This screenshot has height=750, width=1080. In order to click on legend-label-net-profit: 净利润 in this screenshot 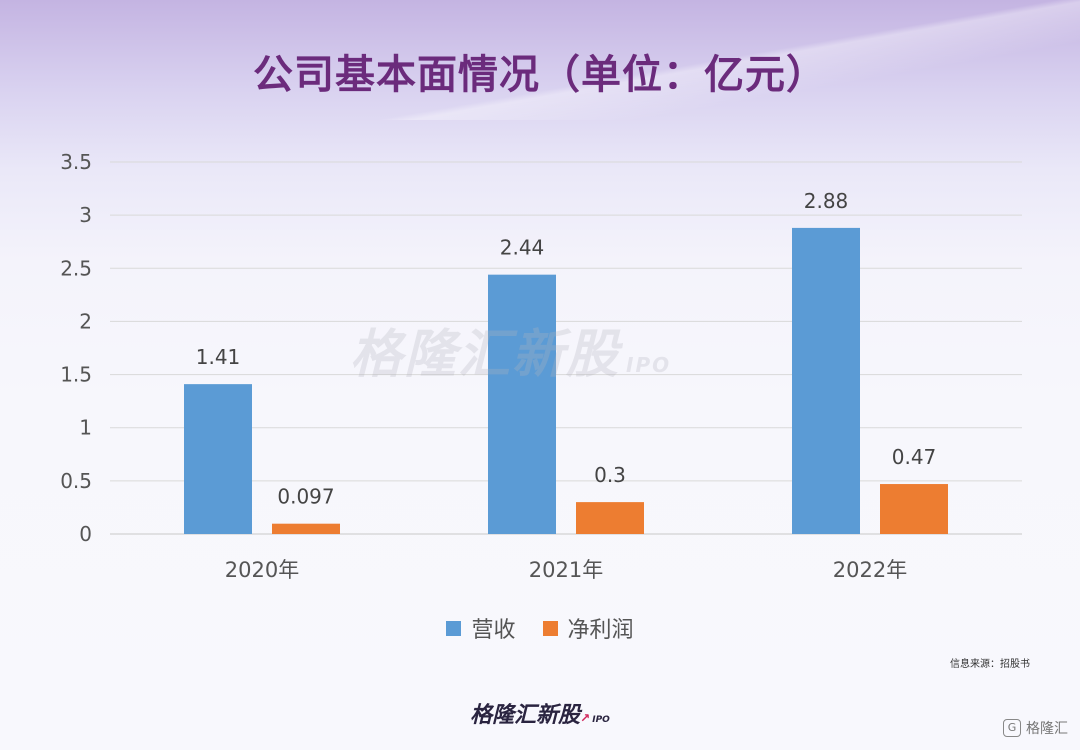, I will do `click(600, 630)`.